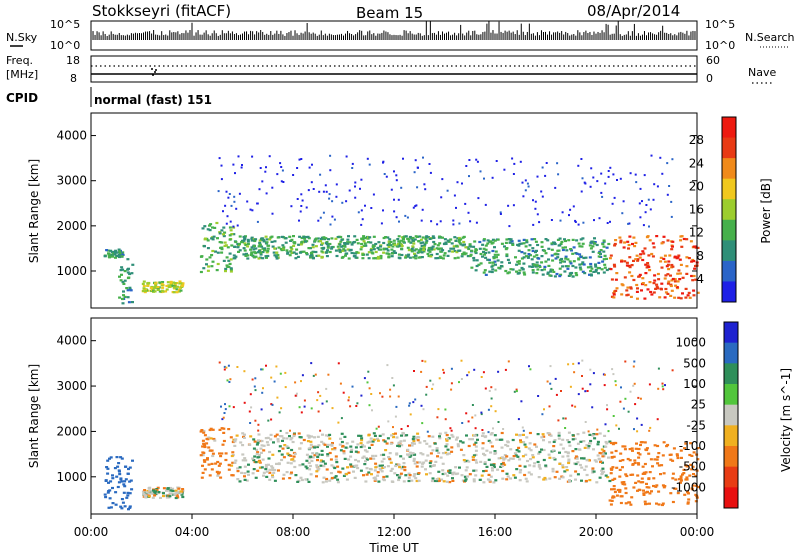 The width and height of the screenshot is (800, 554). What do you see at coordinates (697, 532) in the screenshot?
I see `x-tick-label: 00:00` at bounding box center [697, 532].